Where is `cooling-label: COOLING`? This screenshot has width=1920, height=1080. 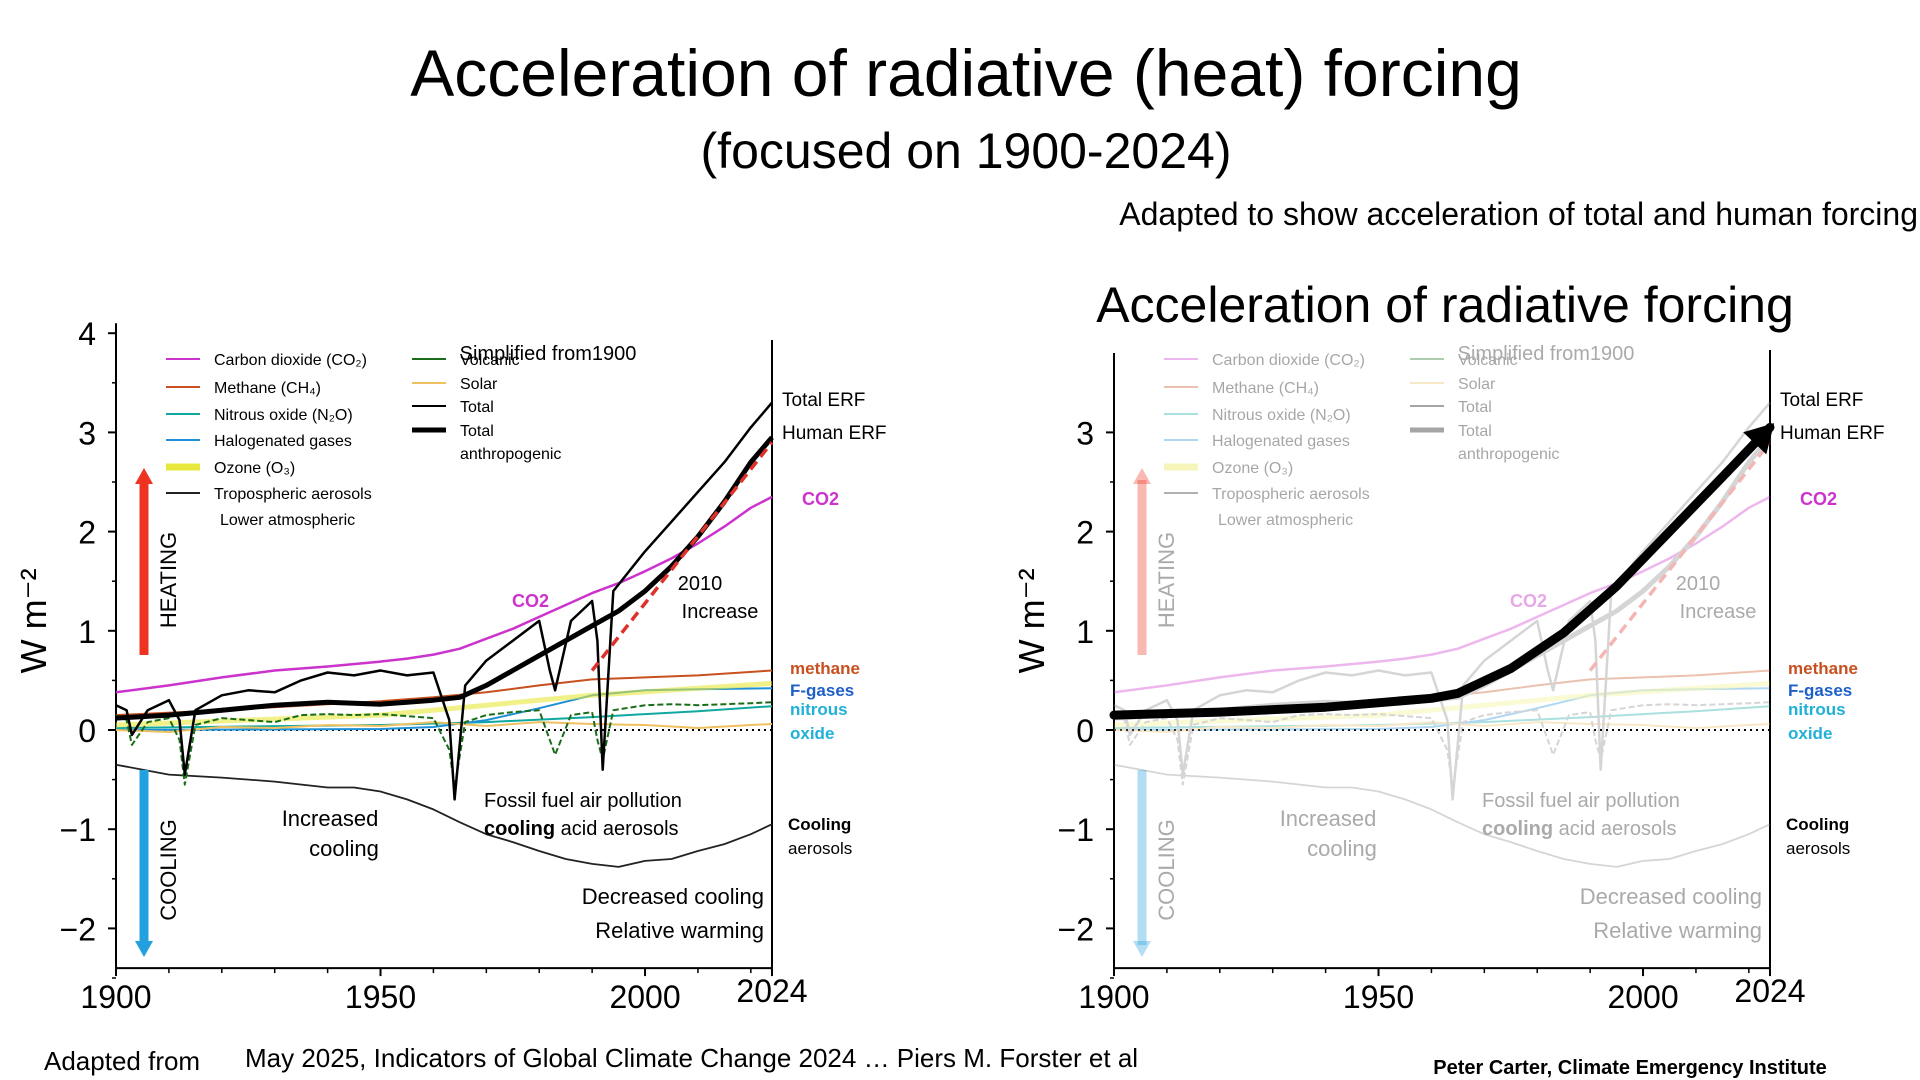
cooling-label: COOLING is located at coordinates (1166, 869).